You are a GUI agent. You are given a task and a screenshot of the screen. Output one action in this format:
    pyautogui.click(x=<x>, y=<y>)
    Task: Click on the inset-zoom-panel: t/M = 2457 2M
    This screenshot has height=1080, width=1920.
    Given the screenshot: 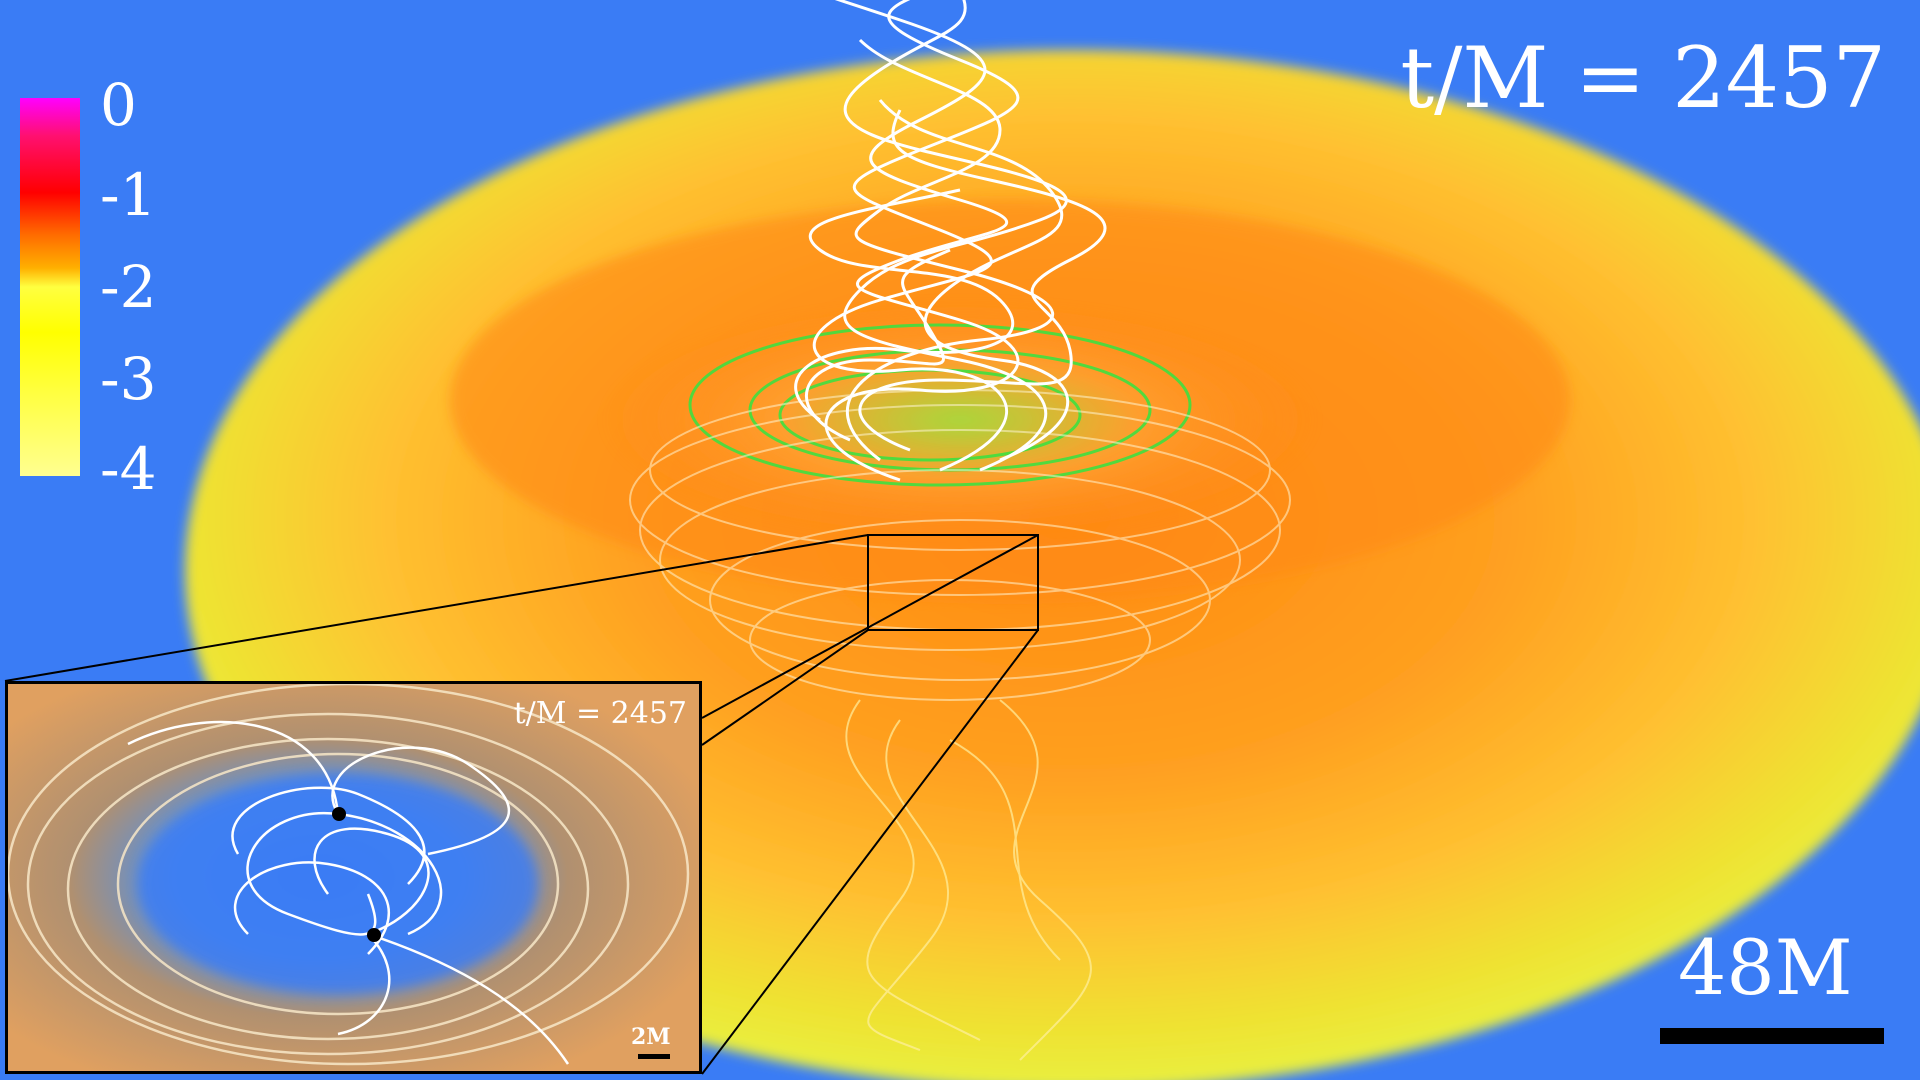 What is the action you would take?
    pyautogui.click(x=353, y=877)
    